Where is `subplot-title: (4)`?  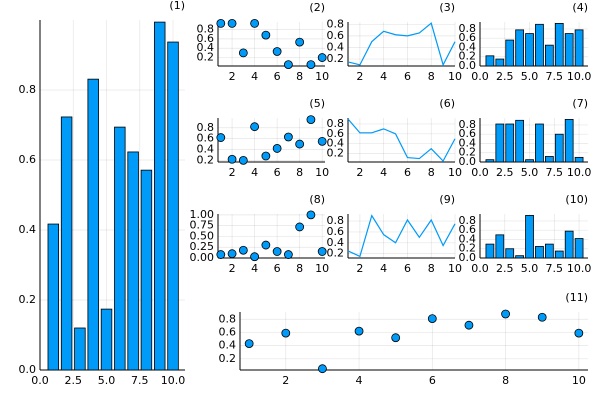
subplot-title: (4) is located at coordinates (580, 7).